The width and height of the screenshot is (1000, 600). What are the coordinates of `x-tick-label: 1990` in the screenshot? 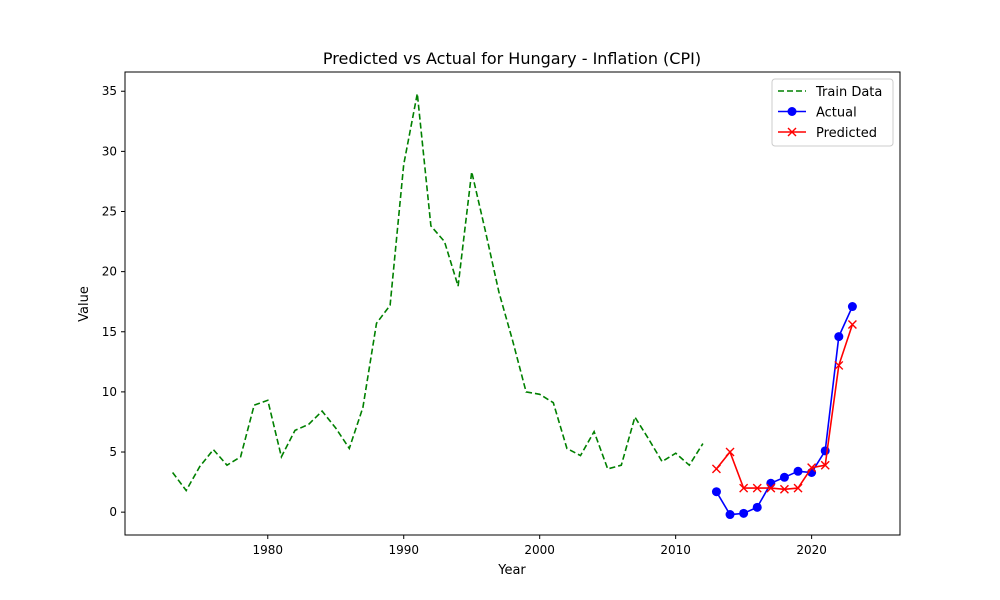 It's located at (403, 550).